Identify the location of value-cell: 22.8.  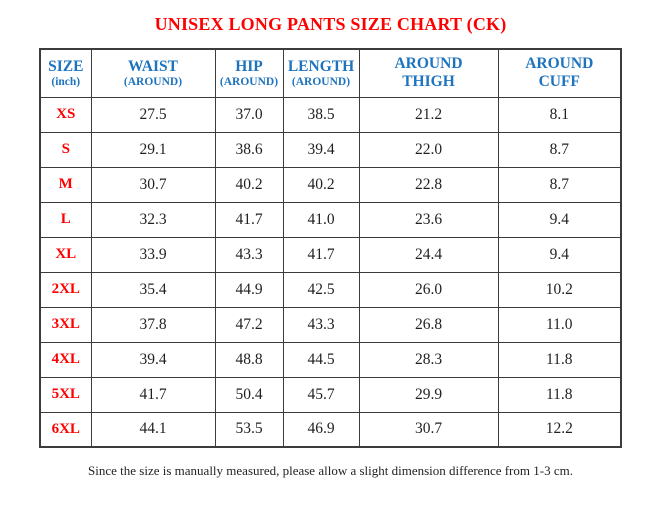
(428, 184).